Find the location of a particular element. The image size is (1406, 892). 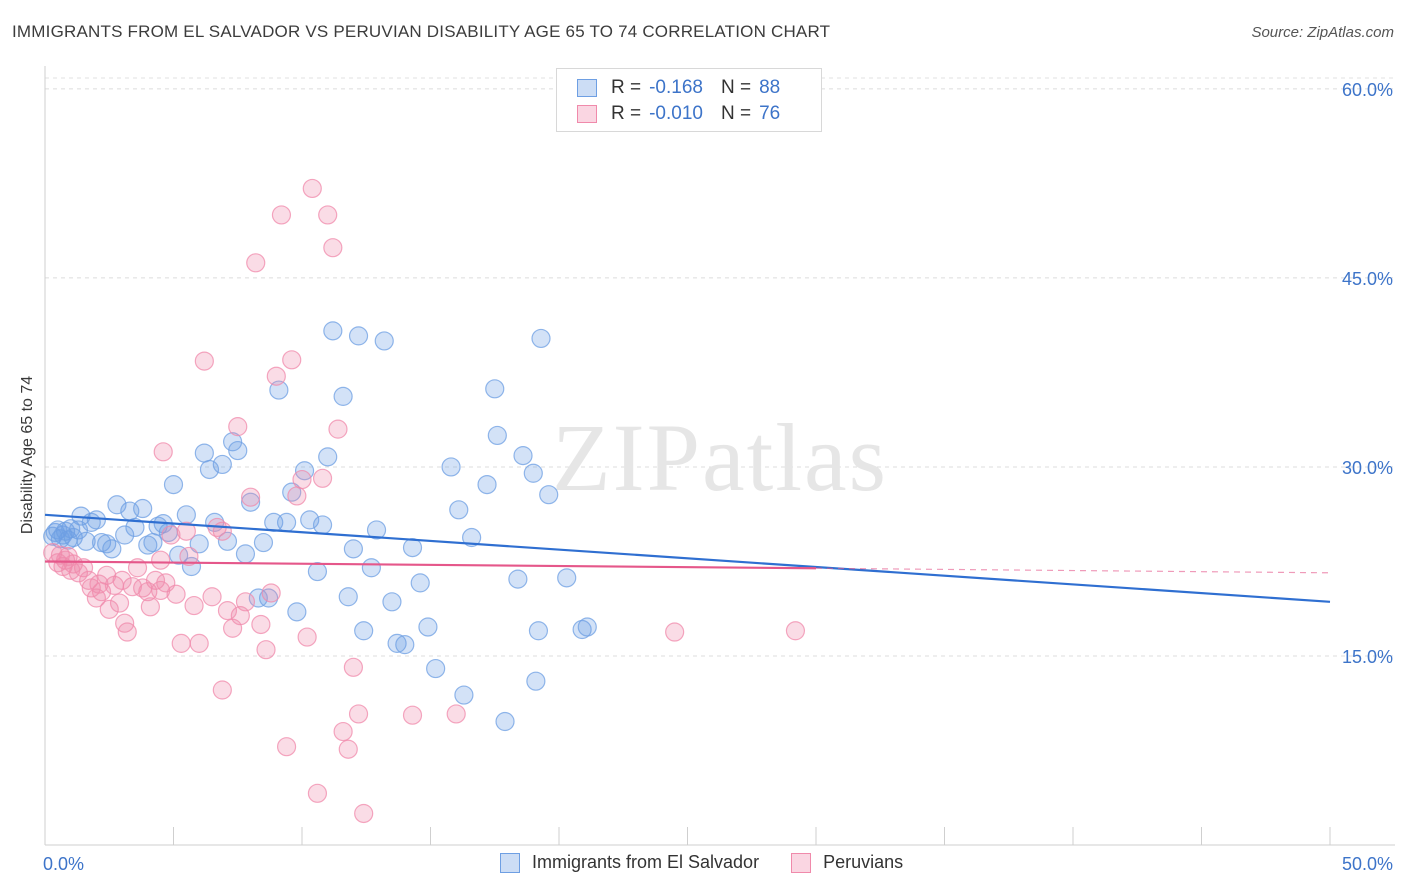

legend-swatch-pink is located at coordinates (587, 114).